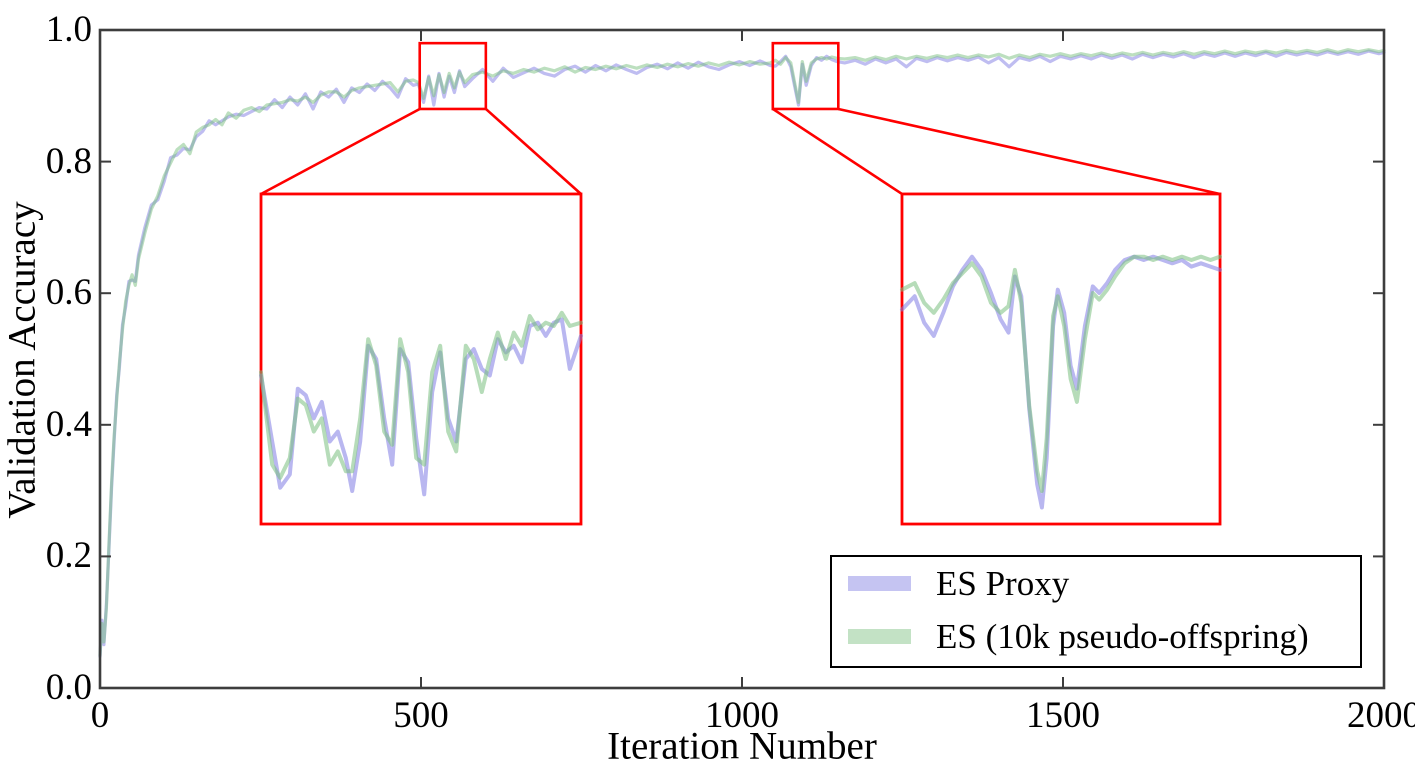 This screenshot has height=771, width=1415. Describe the element at coordinates (22, 360) in the screenshot. I see `y-axis-label: Validation Accuracy` at that location.